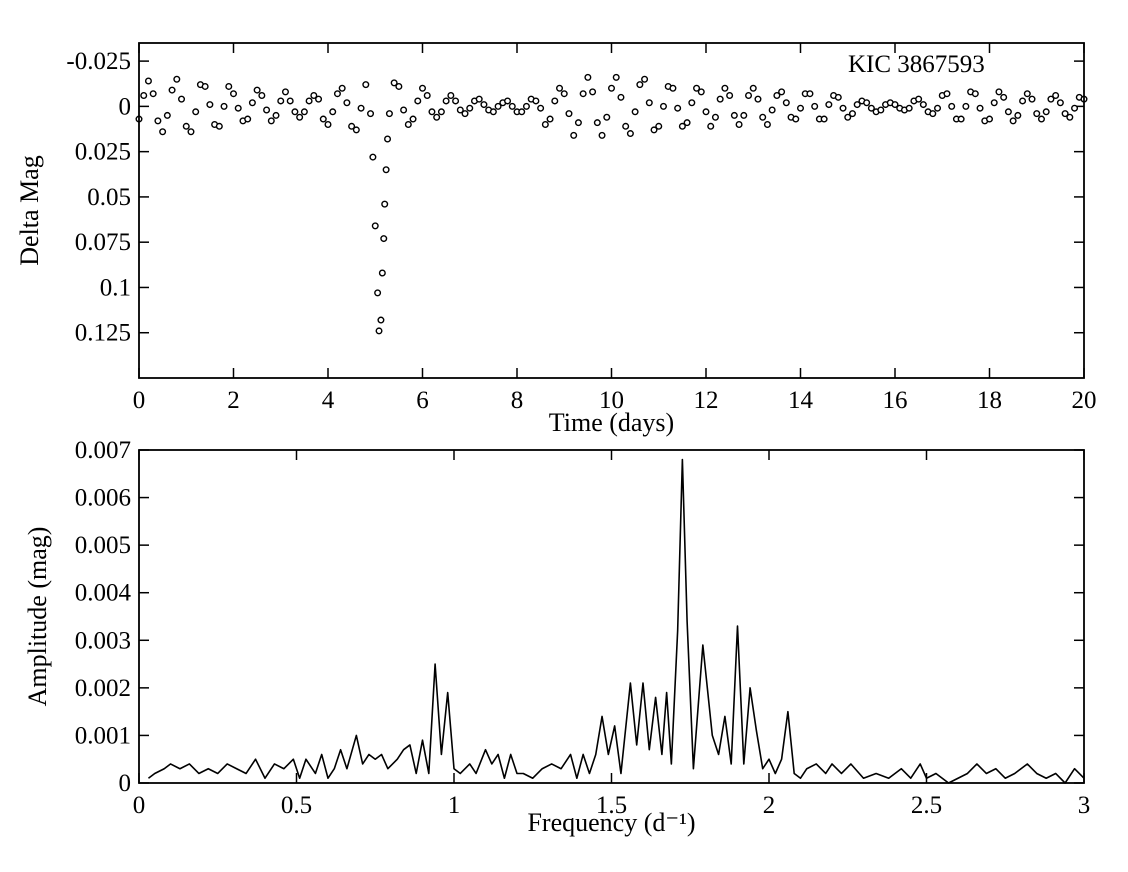  I want to click on x-tick-label: 10, so click(611, 400).